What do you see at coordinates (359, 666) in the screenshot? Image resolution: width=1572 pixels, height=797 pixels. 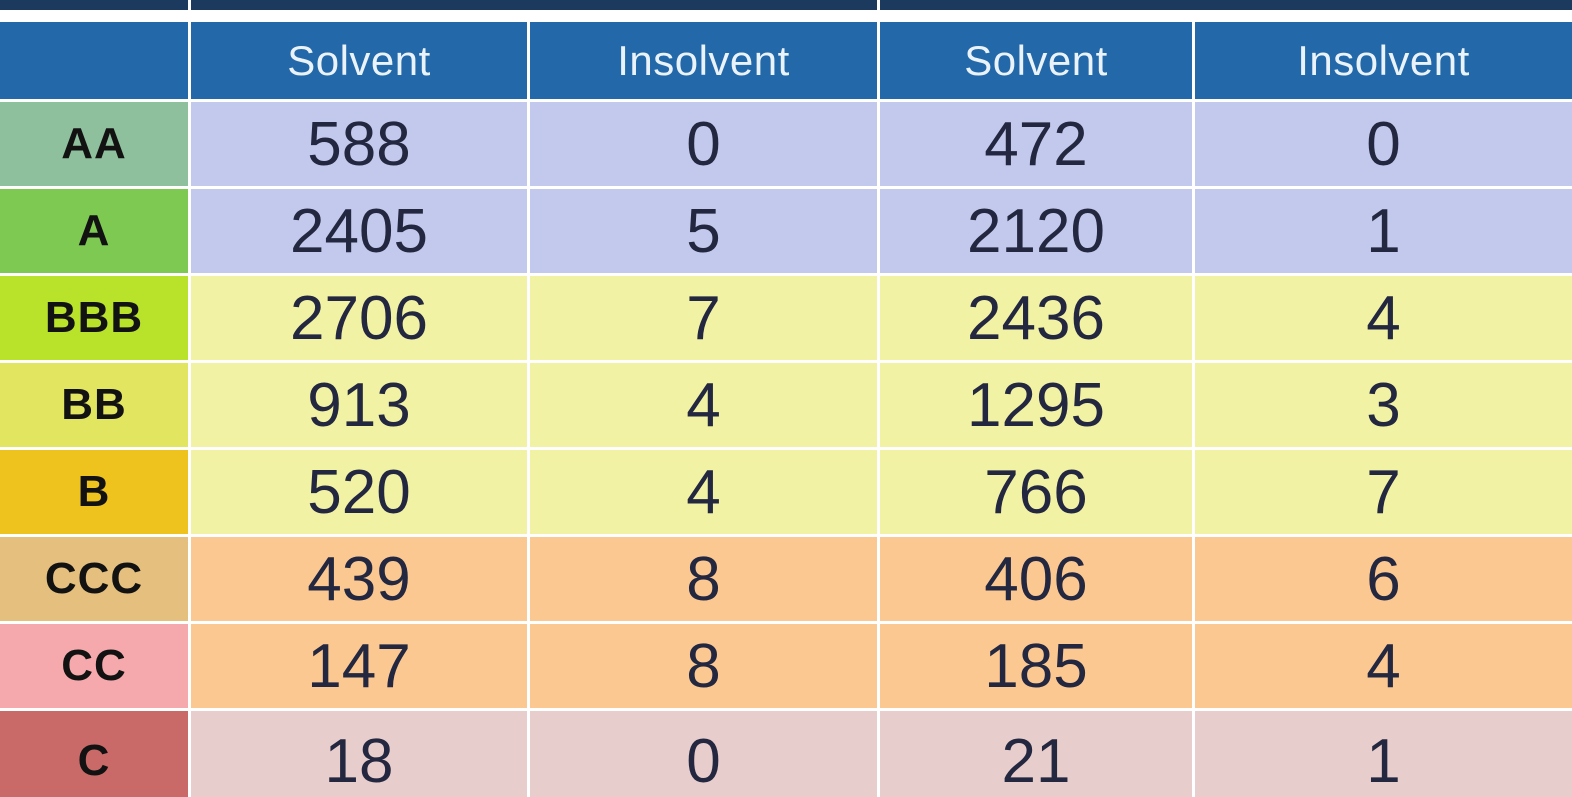 I see `value-cell: 147` at bounding box center [359, 666].